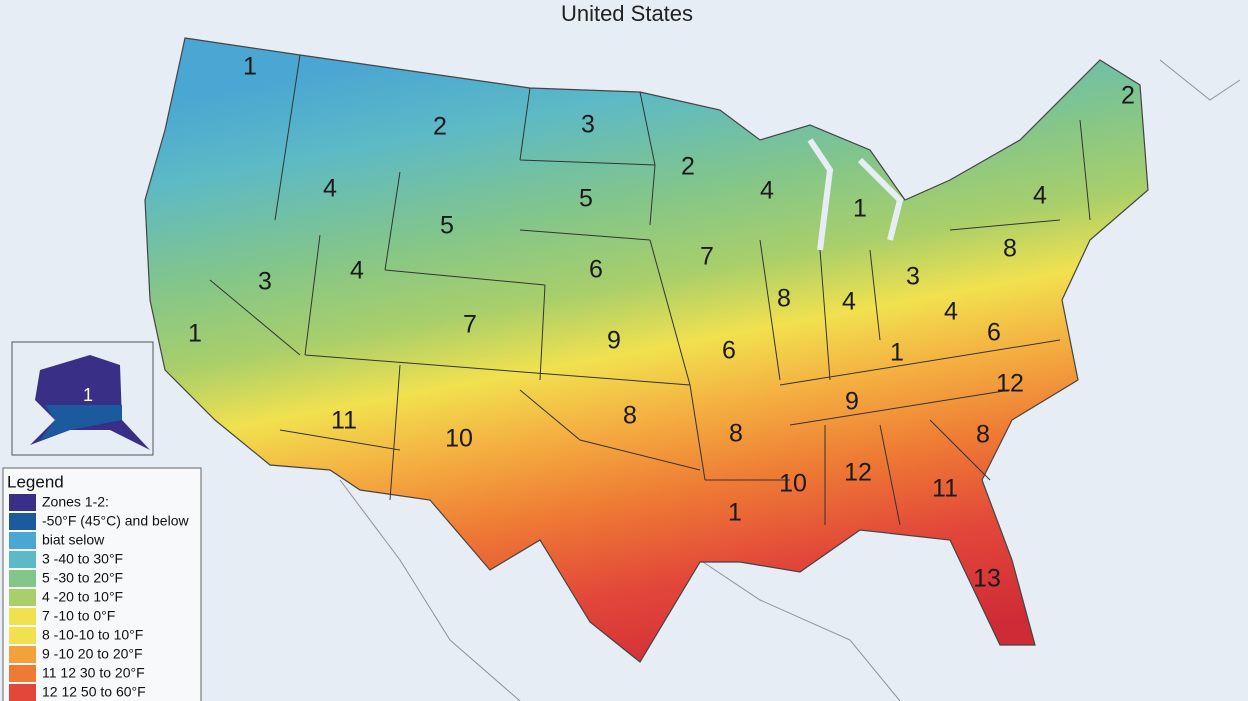 The width and height of the screenshot is (1248, 701). What do you see at coordinates (94, 692) in the screenshot?
I see `legend-label: 12 12 50 to 60°F` at bounding box center [94, 692].